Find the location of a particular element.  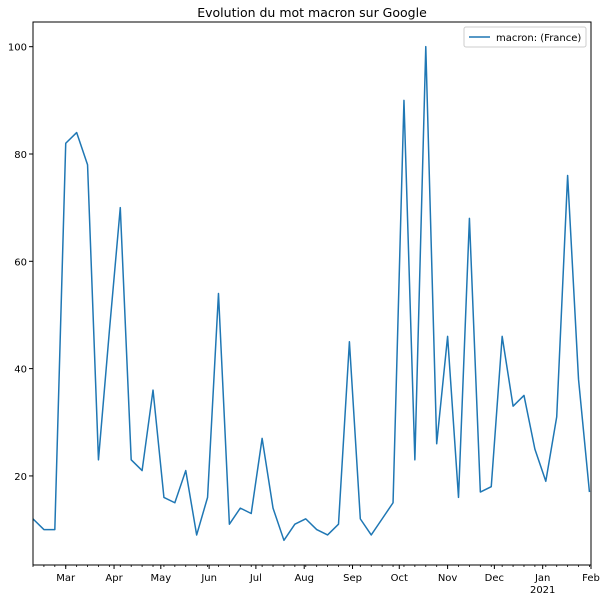

legend-box is located at coordinates (525, 37).